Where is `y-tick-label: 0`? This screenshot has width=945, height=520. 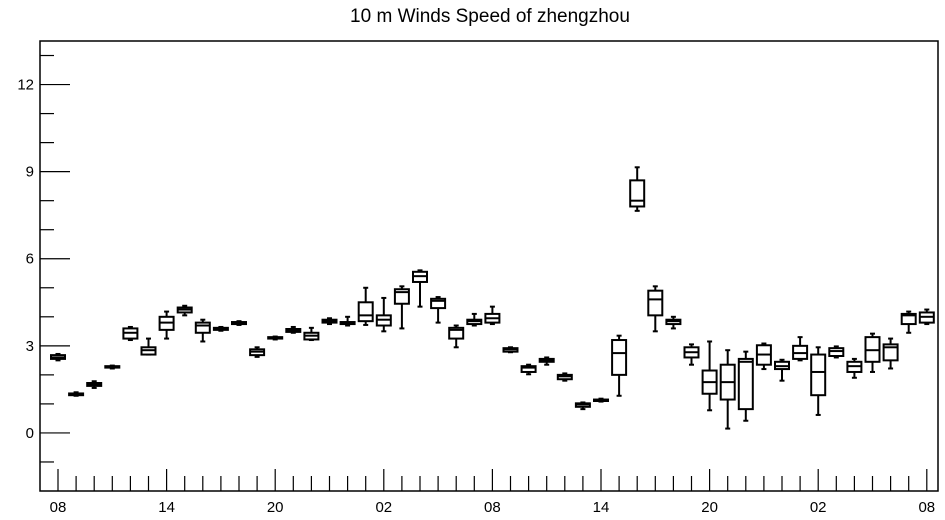
y-tick-label: 0 is located at coordinates (30, 433).